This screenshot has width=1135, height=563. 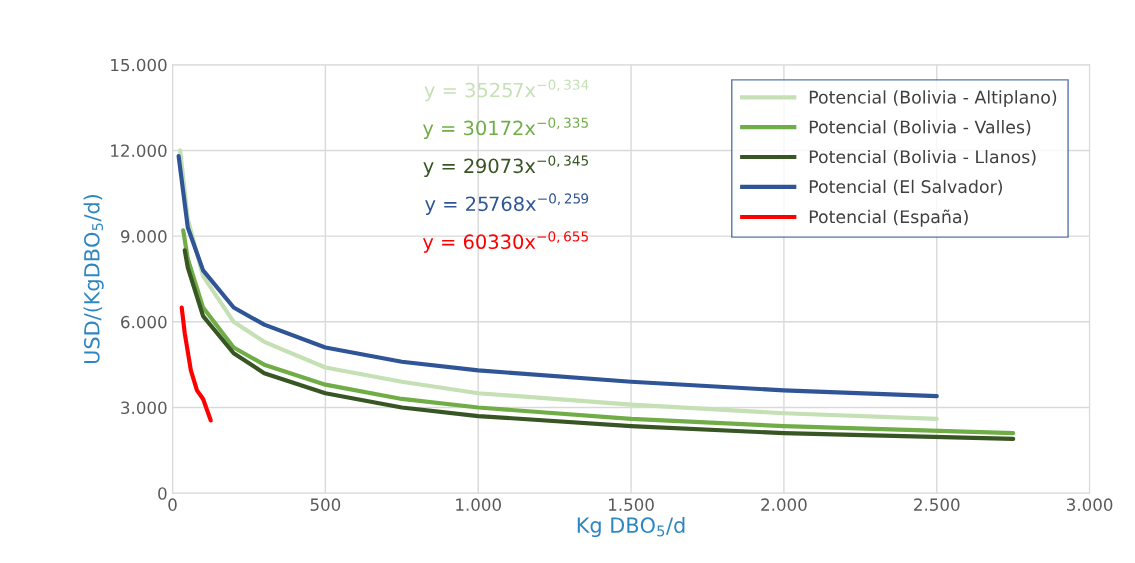 What do you see at coordinates (505, 242) in the screenshot?
I see `annotation: y = 60330x$^{−0,655}$` at bounding box center [505, 242].